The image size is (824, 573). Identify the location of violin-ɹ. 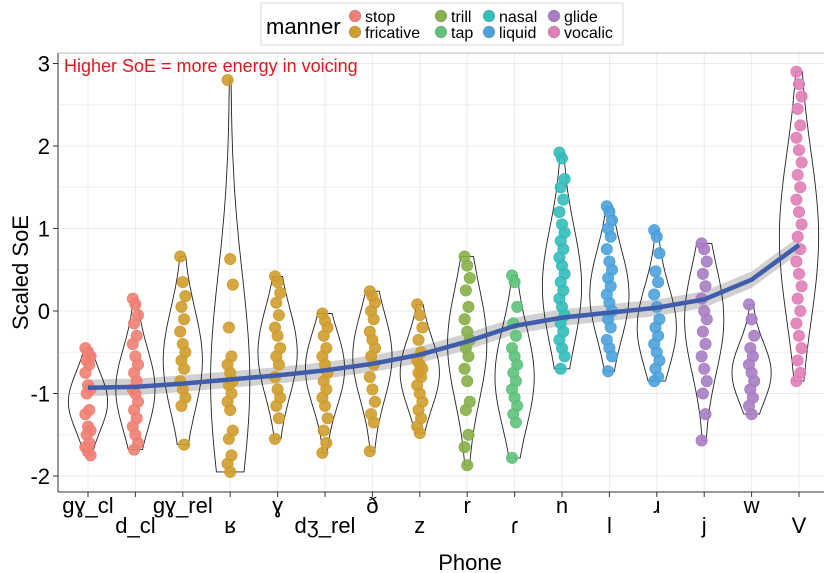
(656, 305).